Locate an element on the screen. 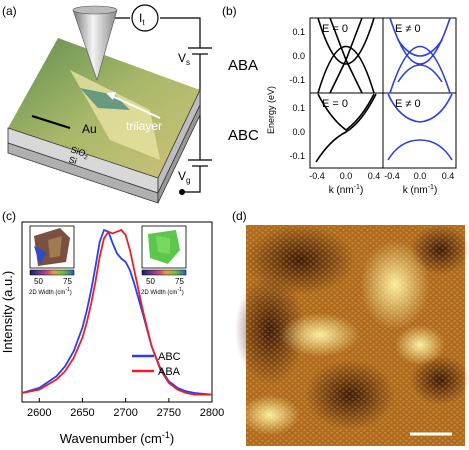  c-ylabel: Intensity (a.u.) is located at coordinates (7, 312).